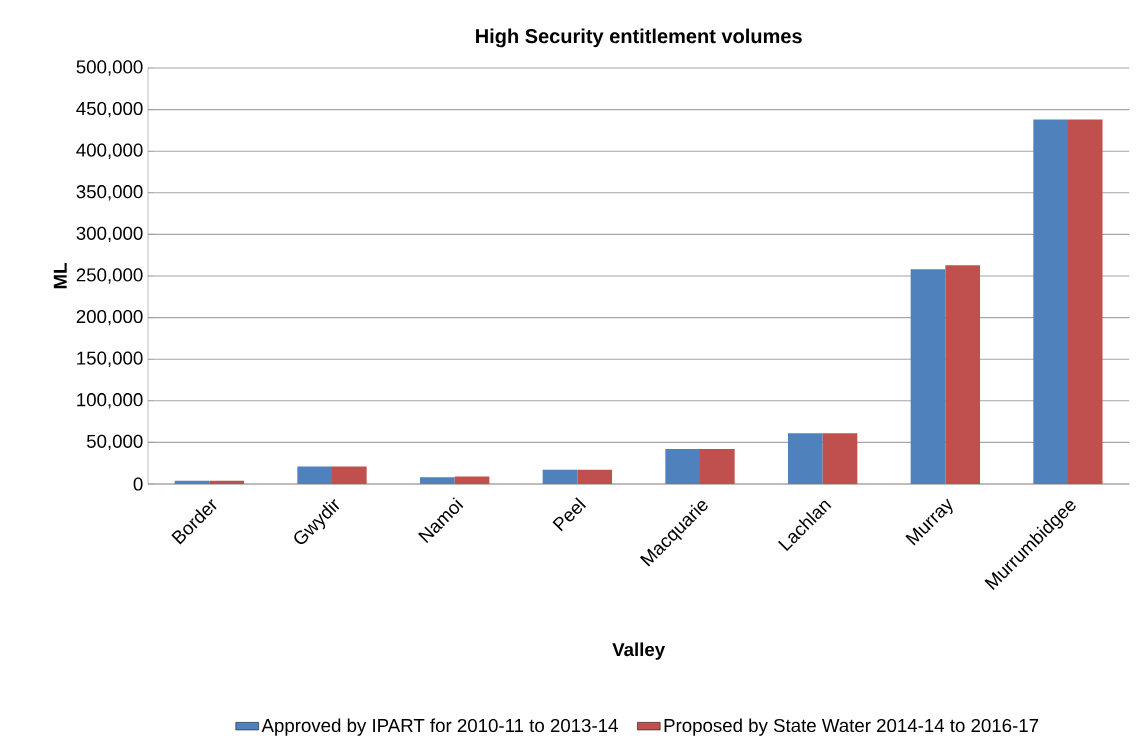  What do you see at coordinates (639, 38) in the screenshot?
I see `chart-title: High Security entitlement volumes` at bounding box center [639, 38].